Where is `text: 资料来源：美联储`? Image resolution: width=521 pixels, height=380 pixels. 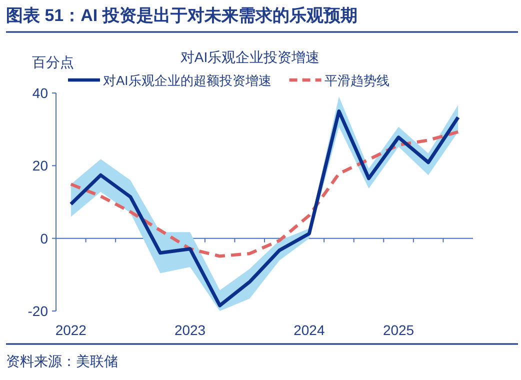
text: 资料来源：美联储 is located at coordinates (62, 361).